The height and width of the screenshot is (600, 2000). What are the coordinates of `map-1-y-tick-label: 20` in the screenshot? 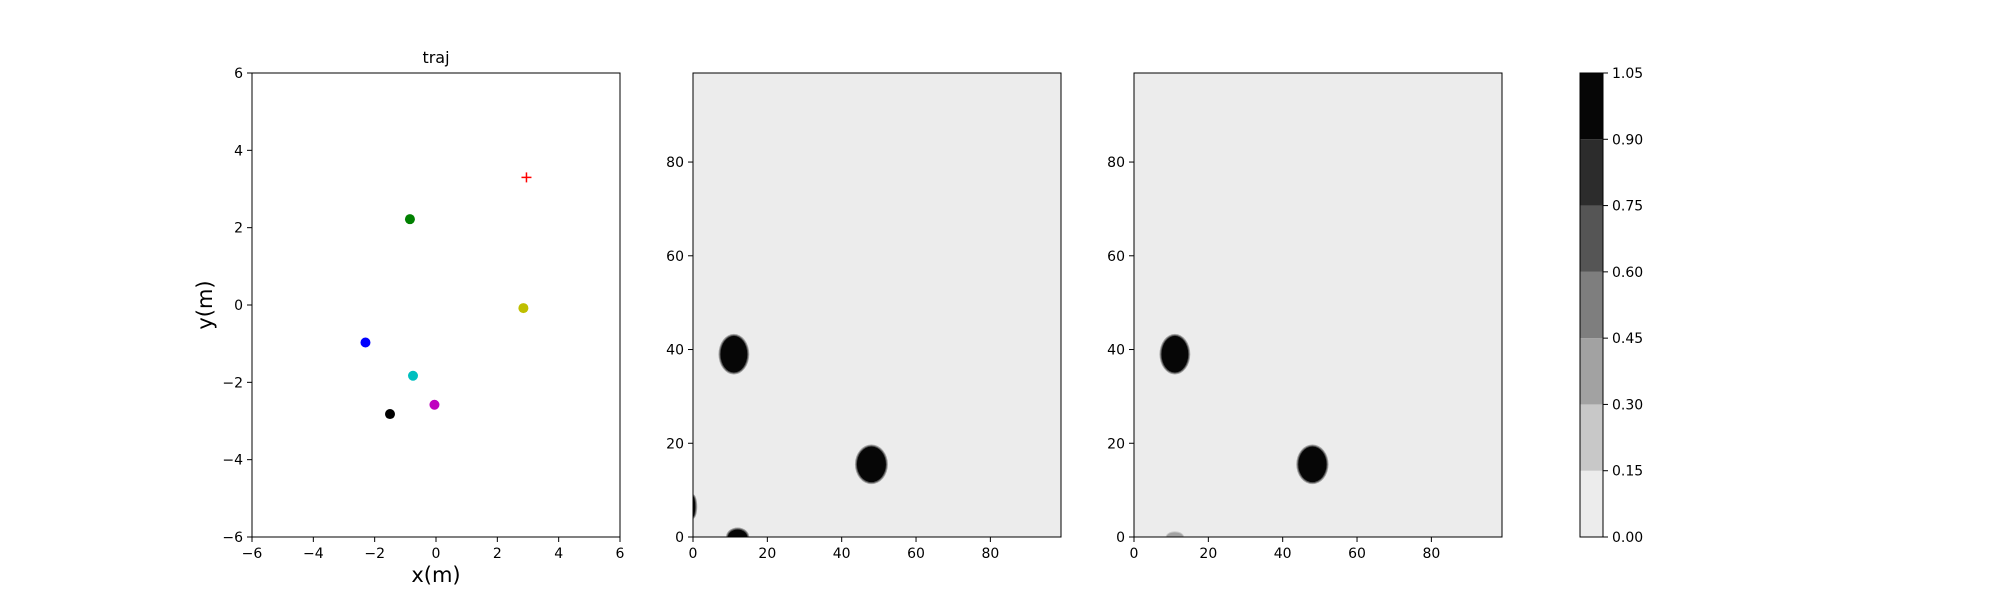 It's located at (675, 444).